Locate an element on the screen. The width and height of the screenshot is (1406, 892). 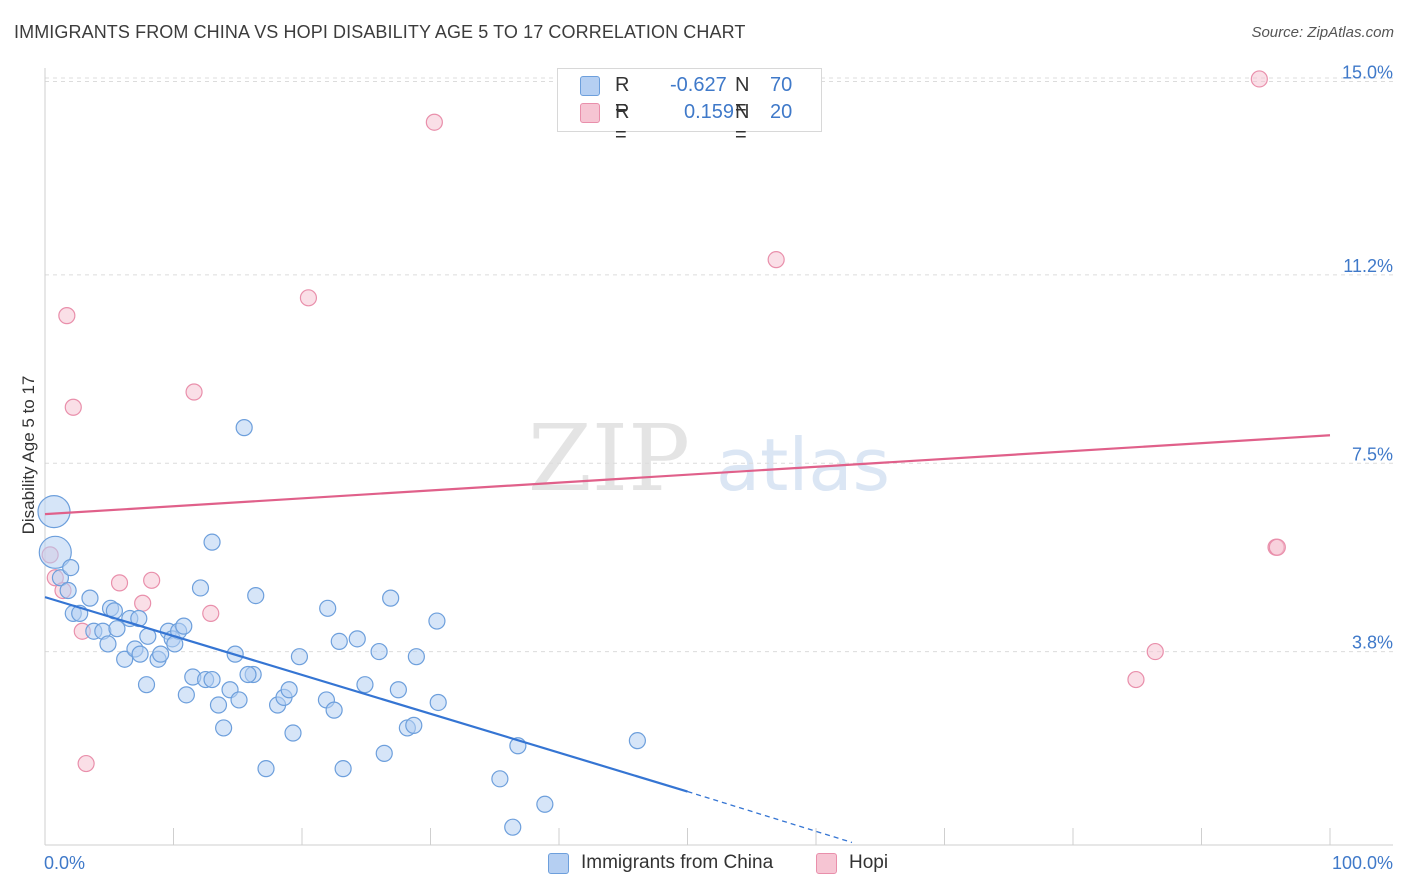
hopi-trend-line is located at coordinates (687, 475).